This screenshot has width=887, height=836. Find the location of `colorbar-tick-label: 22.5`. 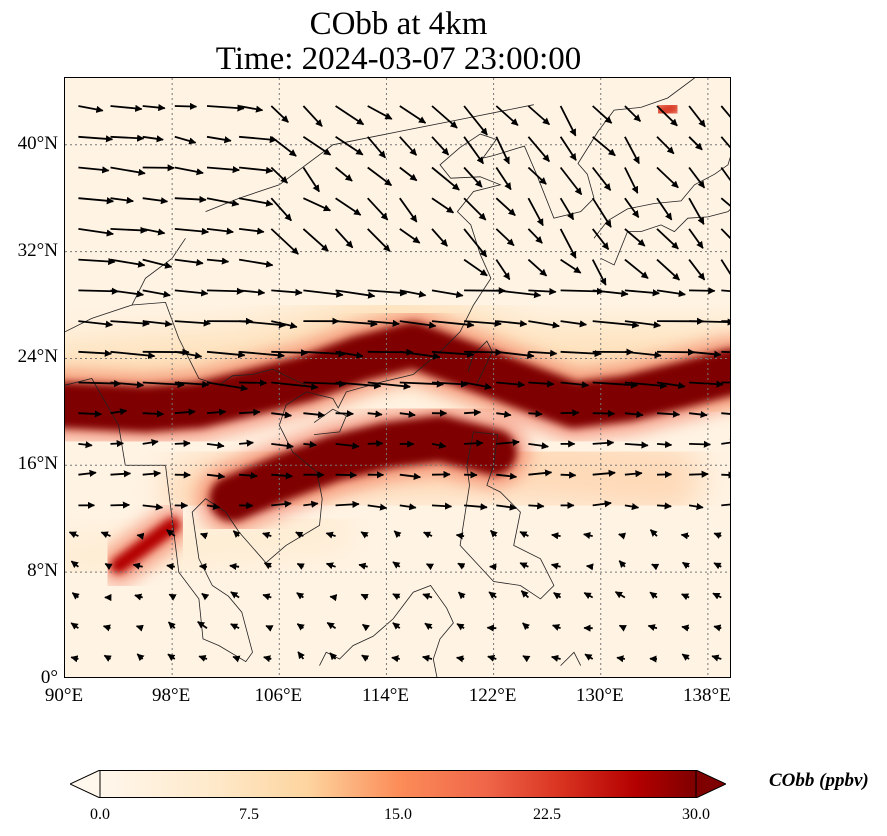

colorbar-tick-label: 22.5 is located at coordinates (547, 814).